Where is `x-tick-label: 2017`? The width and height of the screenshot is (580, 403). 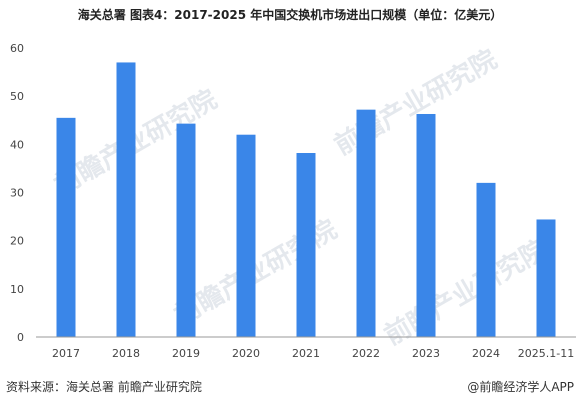 x-tick-label: 2017 is located at coordinates (66, 353).